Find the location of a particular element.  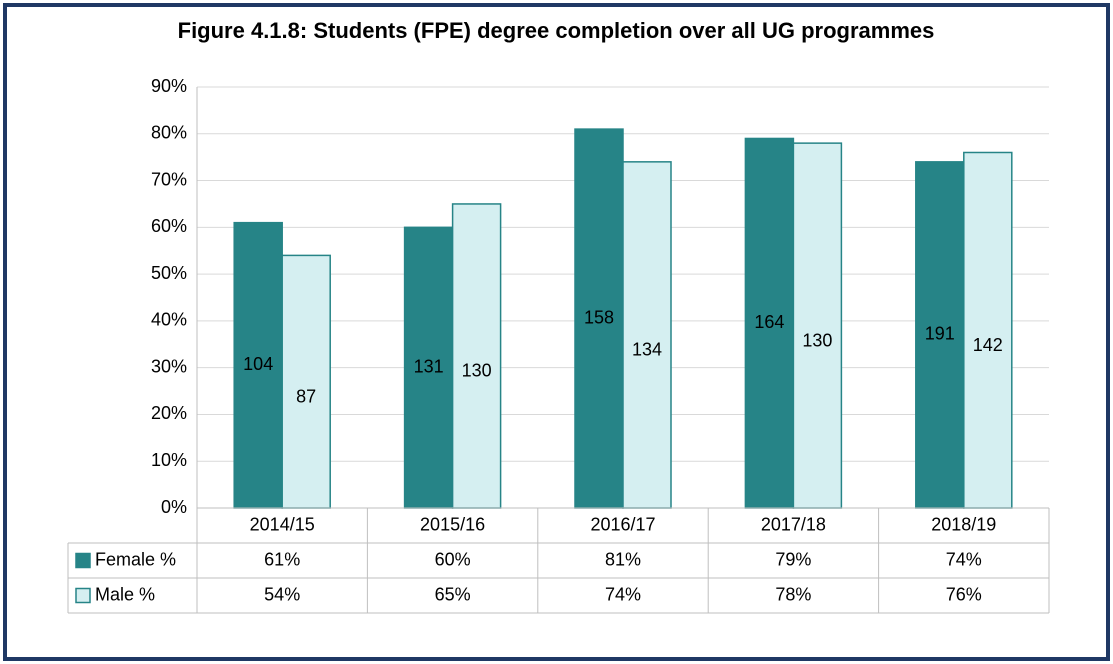

table-cell: 61% is located at coordinates (282, 559).